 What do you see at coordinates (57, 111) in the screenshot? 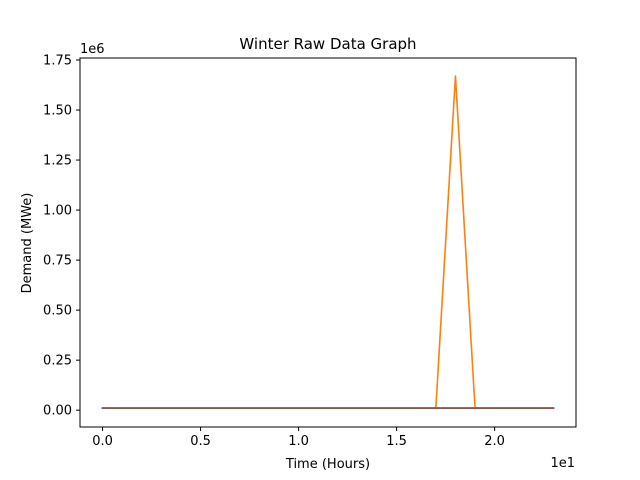
I see `y-tick-label: 1.50` at bounding box center [57, 111].